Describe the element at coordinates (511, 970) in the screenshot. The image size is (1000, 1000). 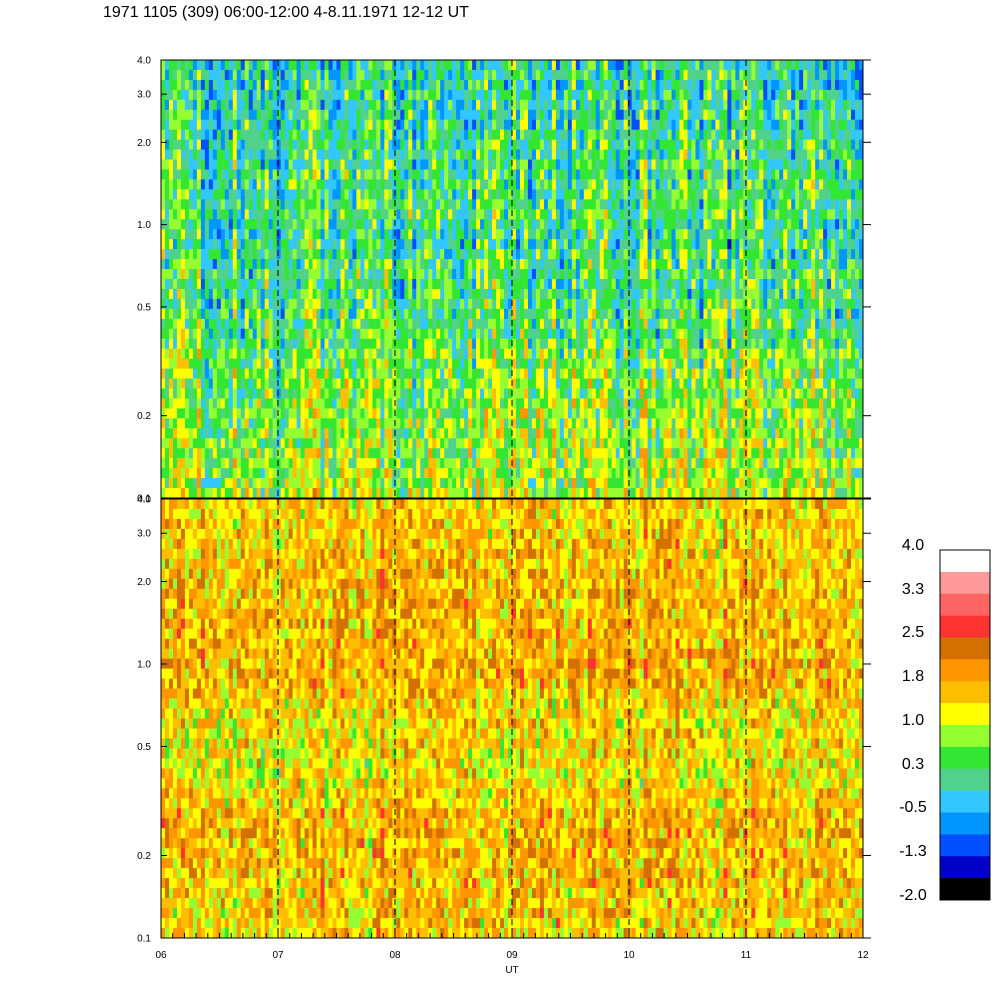
I see `x-axis-label: UT` at that location.